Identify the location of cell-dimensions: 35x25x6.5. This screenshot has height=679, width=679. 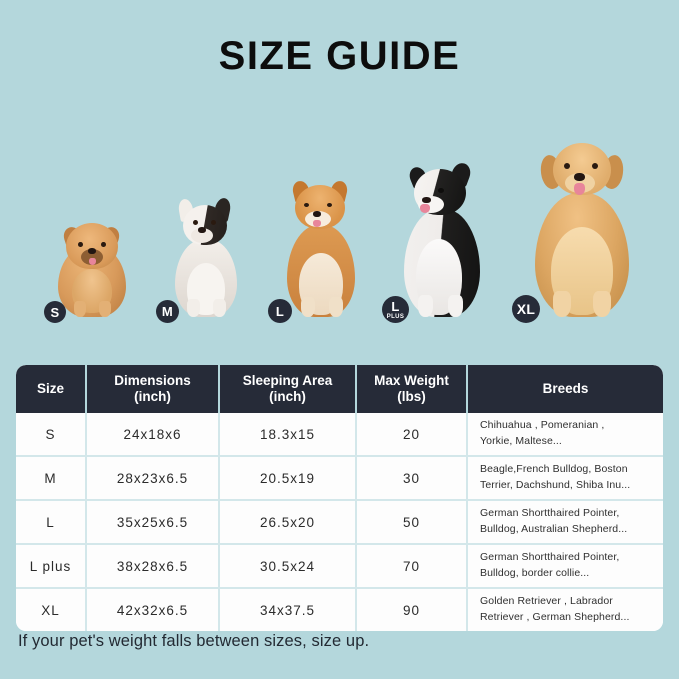
(153, 522).